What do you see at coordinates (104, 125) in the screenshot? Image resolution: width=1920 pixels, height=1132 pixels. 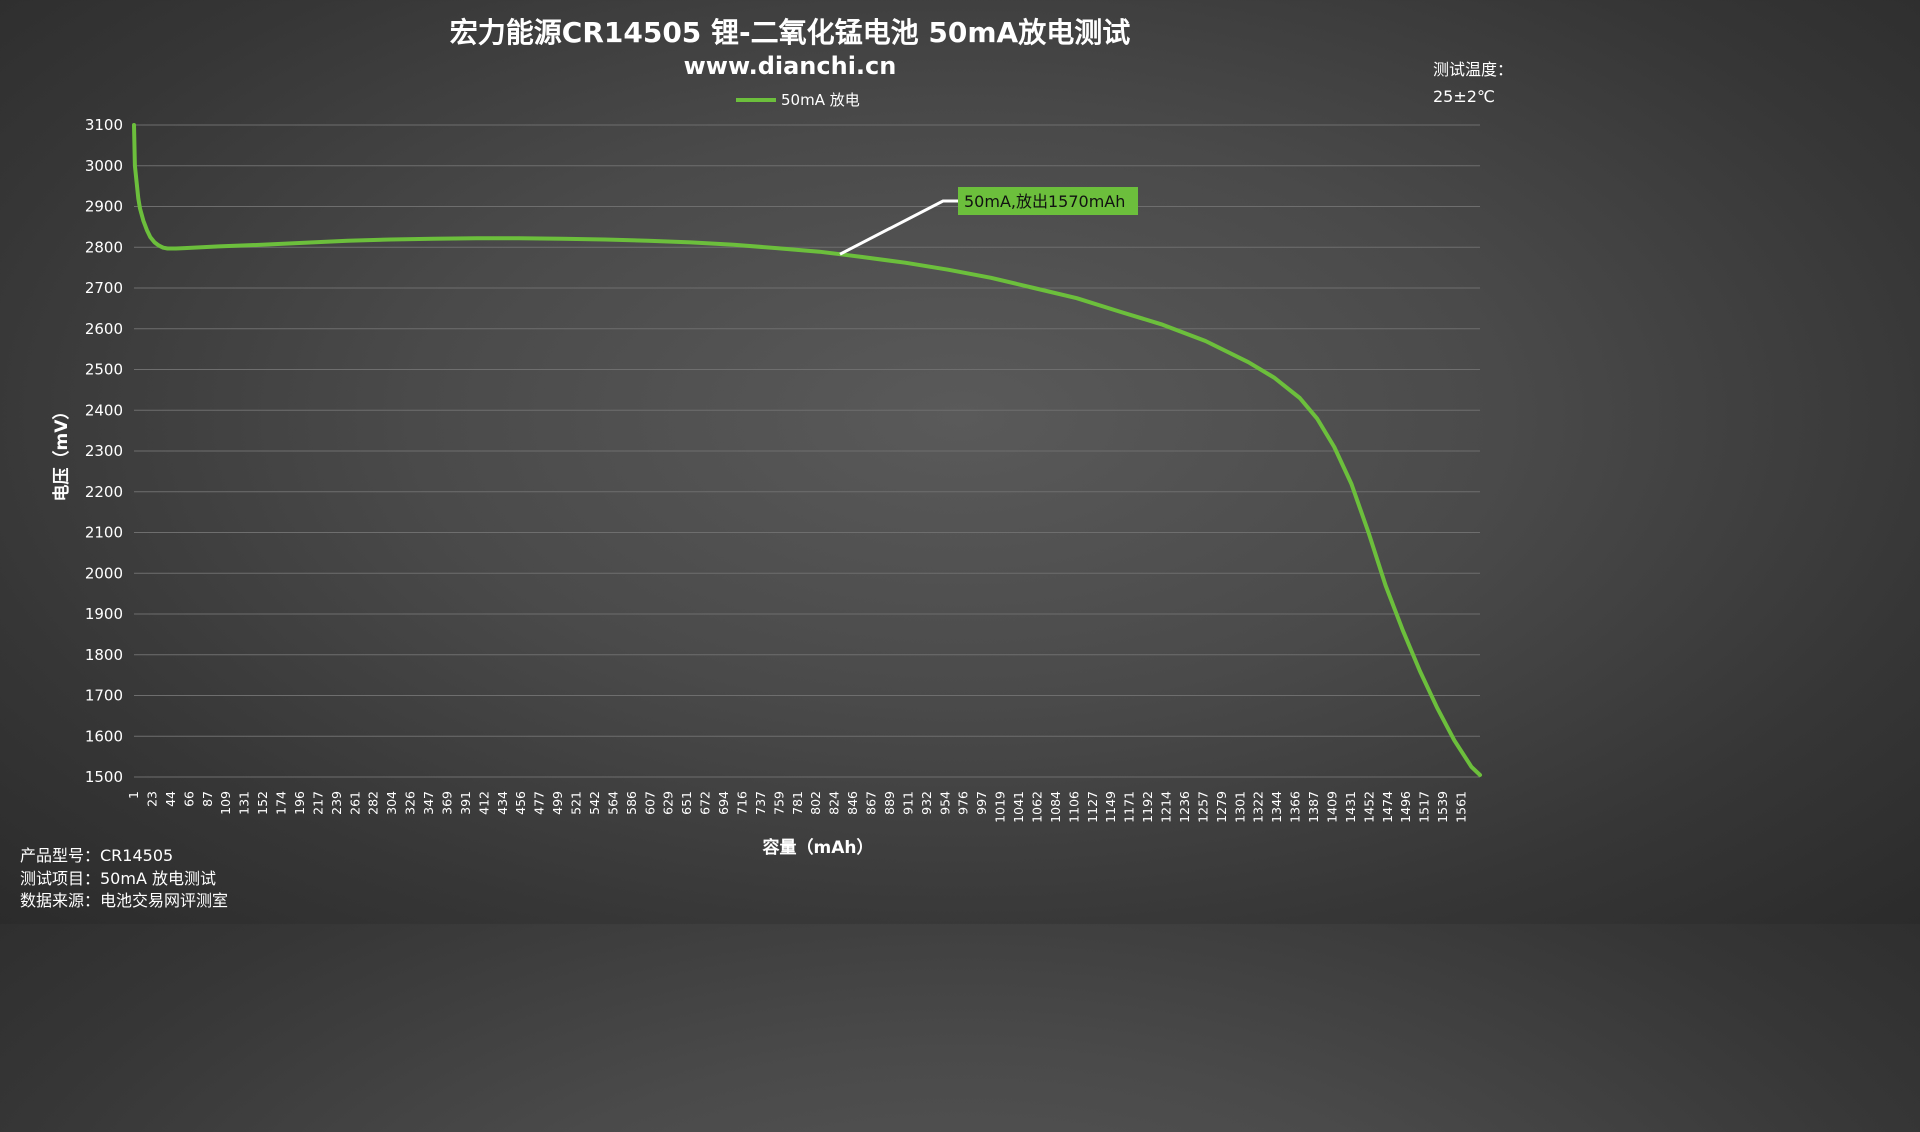 I see `y-tick-label: 3100` at bounding box center [104, 125].